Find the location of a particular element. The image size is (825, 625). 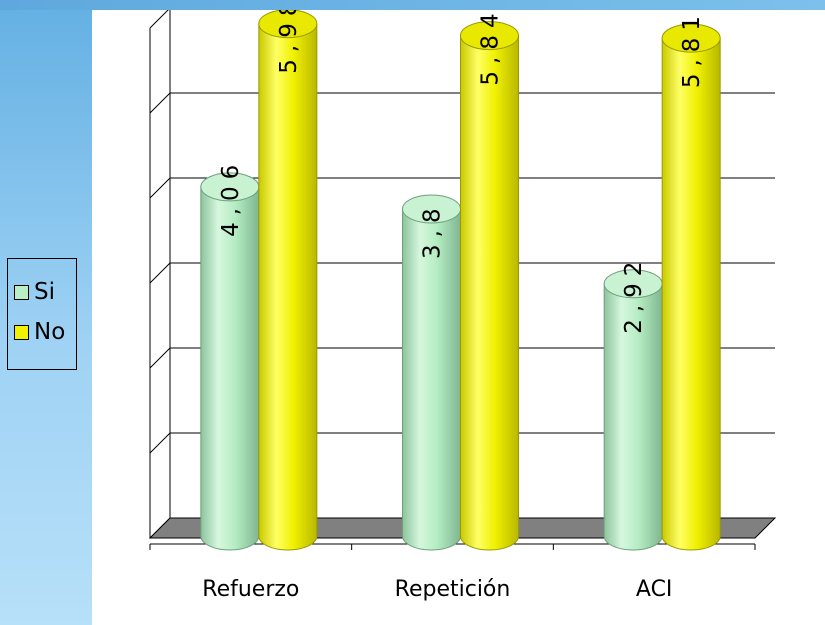

legend: Si No is located at coordinates (42, 314).